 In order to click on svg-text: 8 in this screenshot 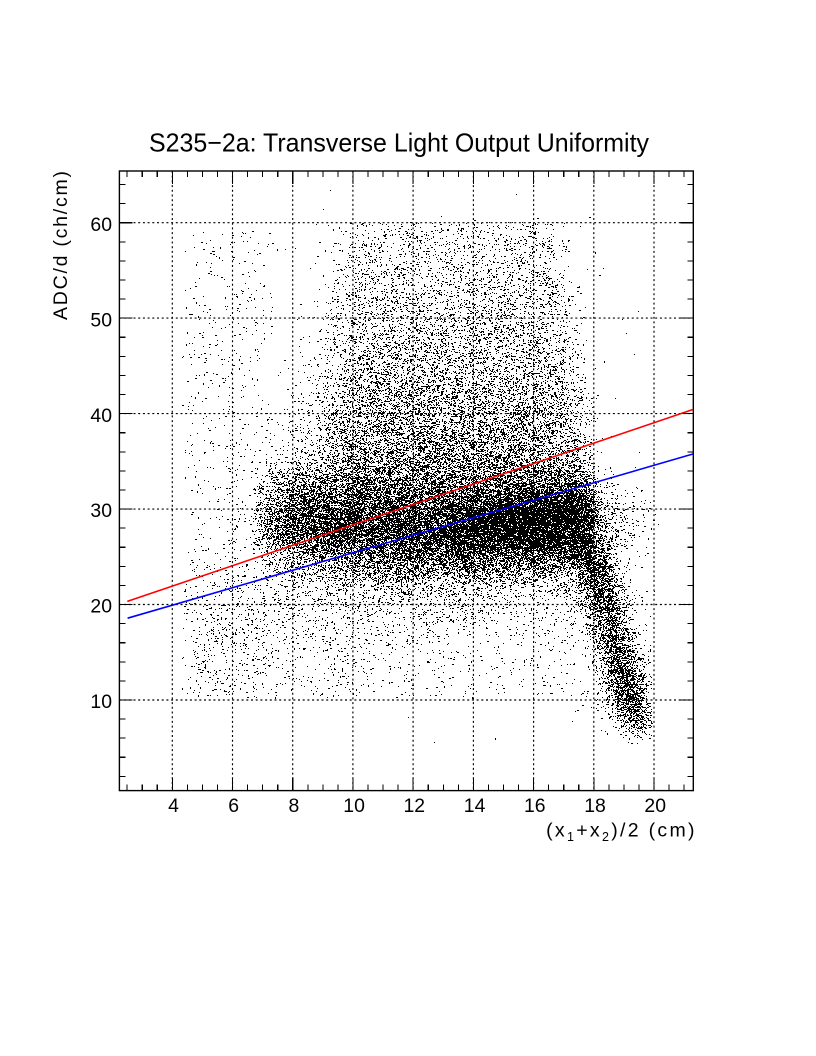, I will do `click(294, 806)`.